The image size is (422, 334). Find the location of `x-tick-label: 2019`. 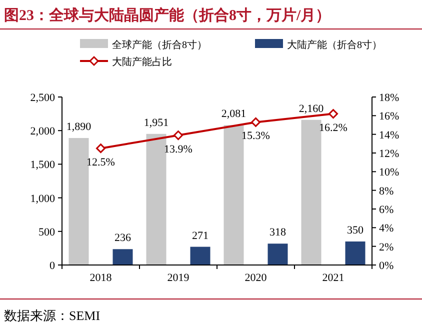

x-tick-label: 2019 is located at coordinates (178, 278).